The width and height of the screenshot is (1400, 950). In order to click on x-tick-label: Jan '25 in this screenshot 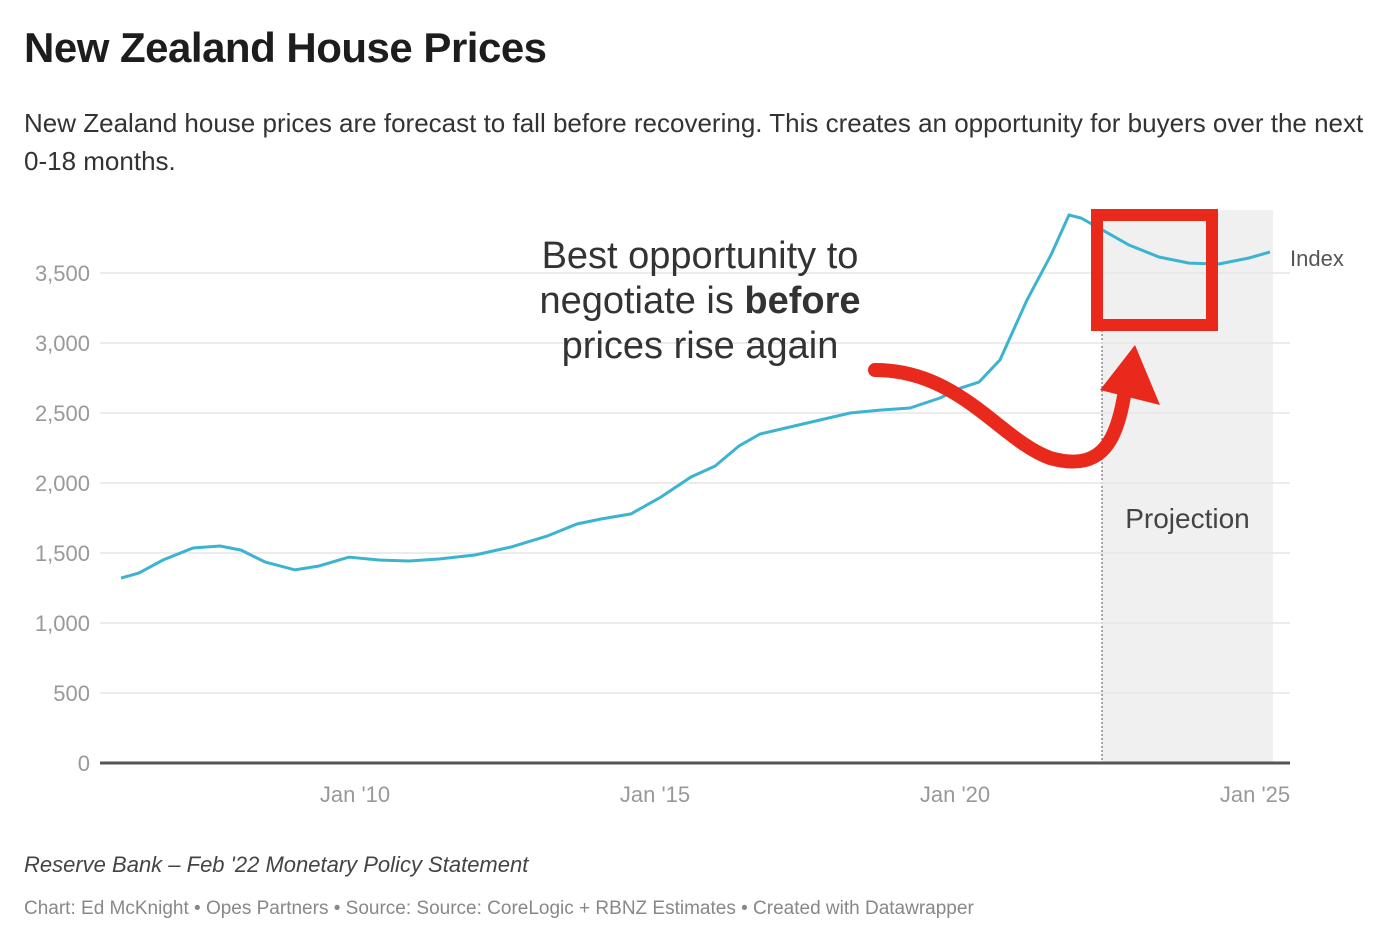, I will do `click(1255, 794)`.